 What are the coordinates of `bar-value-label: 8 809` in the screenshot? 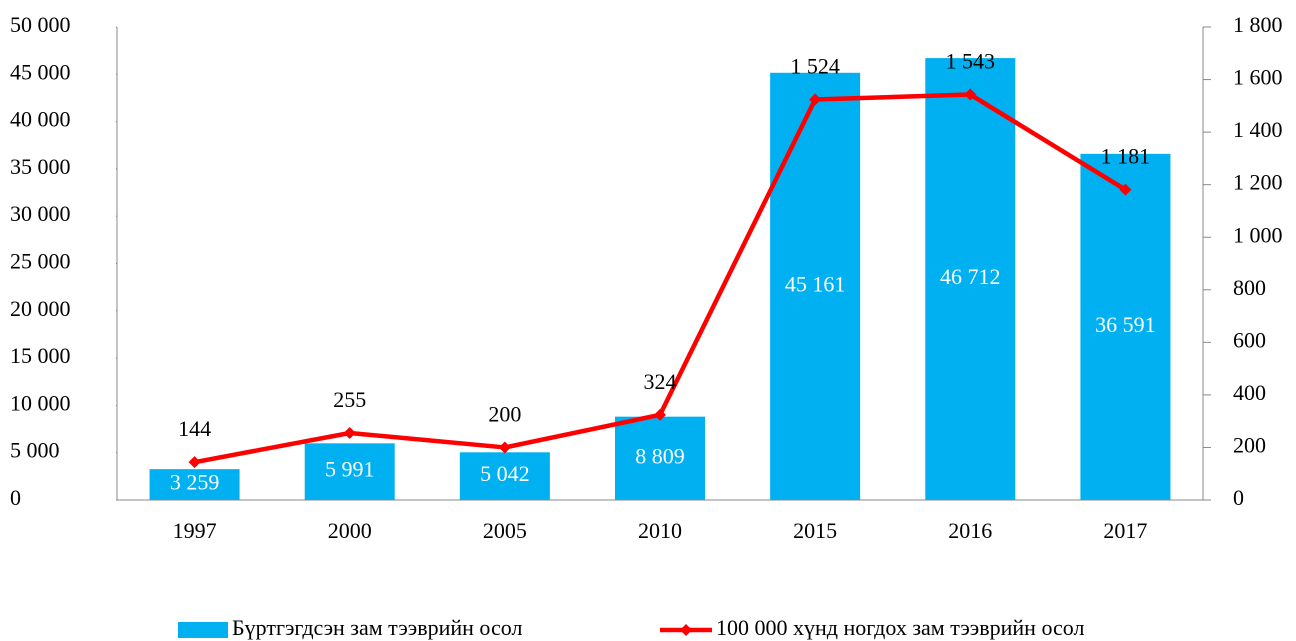 It's located at (660, 455).